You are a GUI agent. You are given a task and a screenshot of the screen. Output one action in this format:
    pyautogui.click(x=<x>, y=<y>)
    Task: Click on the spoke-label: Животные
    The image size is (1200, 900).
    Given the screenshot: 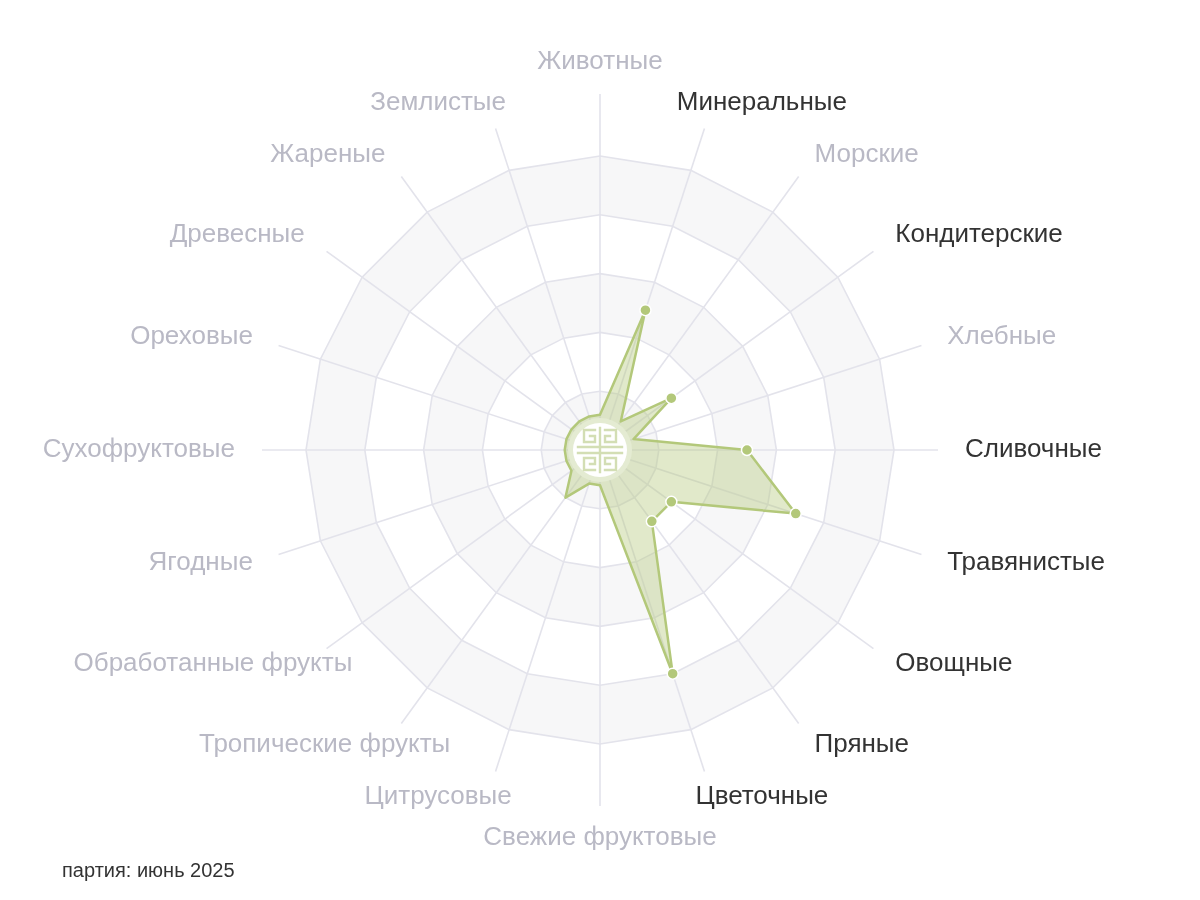 What is the action you would take?
    pyautogui.click(x=600, y=59)
    